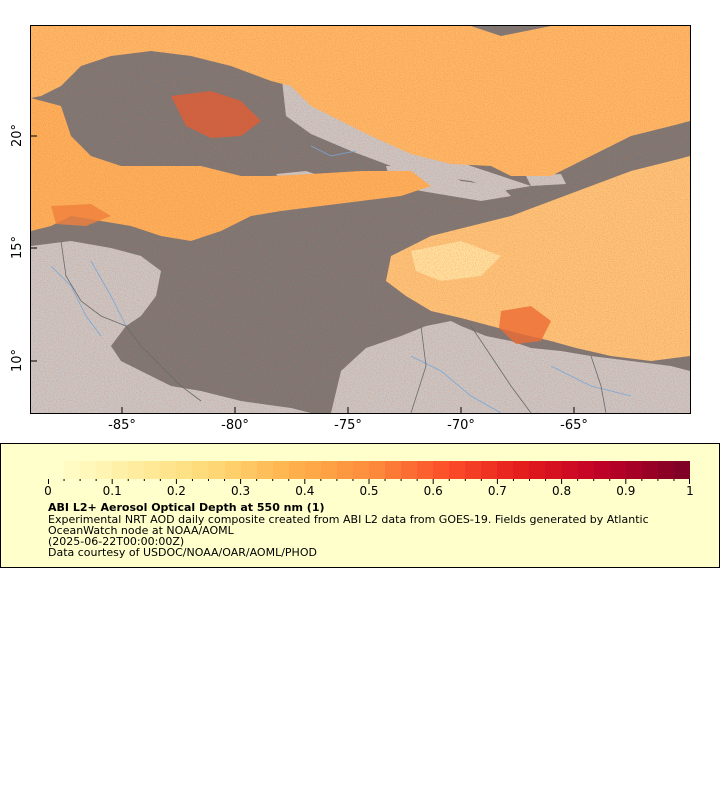 The image size is (720, 800). I want to click on lon-label-75w: -75°, so click(348, 425).